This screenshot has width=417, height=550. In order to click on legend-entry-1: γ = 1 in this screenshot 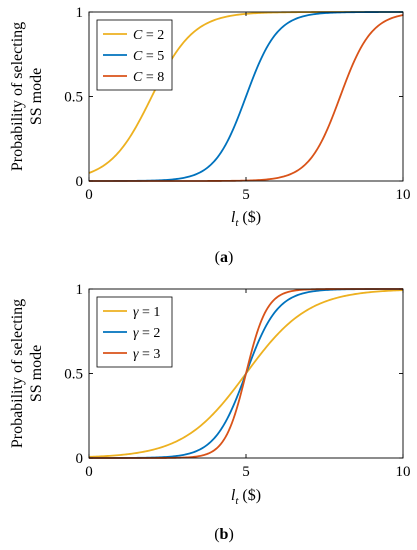, I will do `click(146, 312)`.